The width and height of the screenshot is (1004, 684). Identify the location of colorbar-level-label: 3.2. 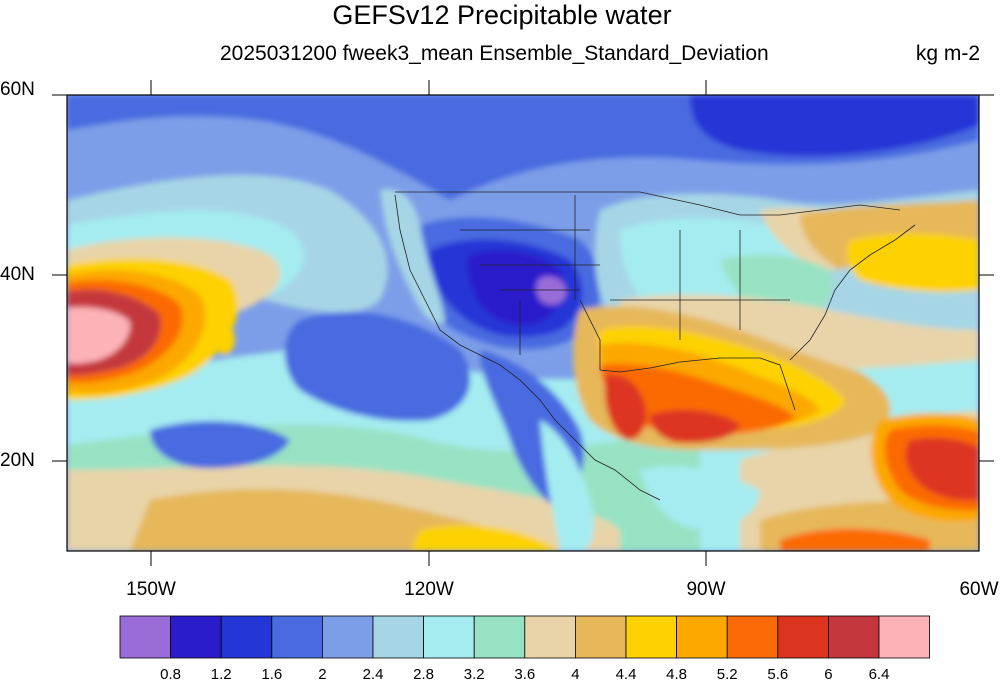
(474, 674).